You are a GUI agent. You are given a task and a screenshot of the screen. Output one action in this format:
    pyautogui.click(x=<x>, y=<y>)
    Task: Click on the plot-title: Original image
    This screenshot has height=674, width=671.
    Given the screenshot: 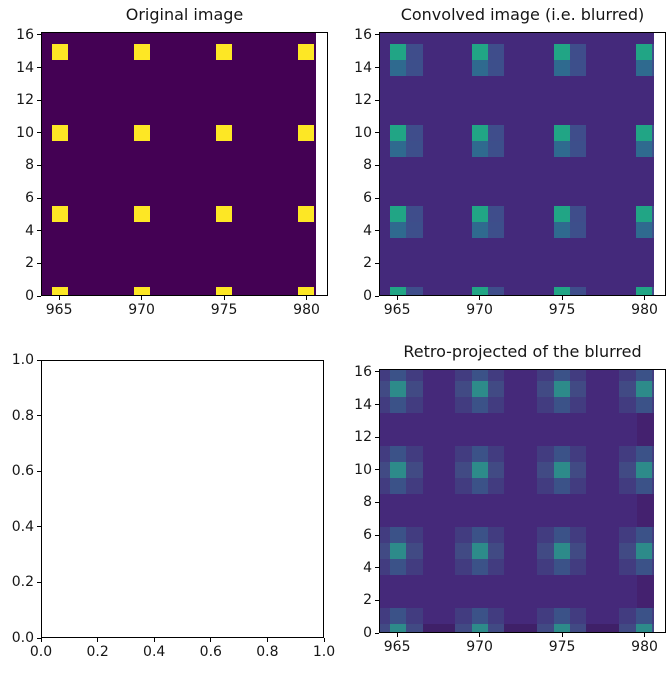 What is the action you would take?
    pyautogui.click(x=184, y=14)
    